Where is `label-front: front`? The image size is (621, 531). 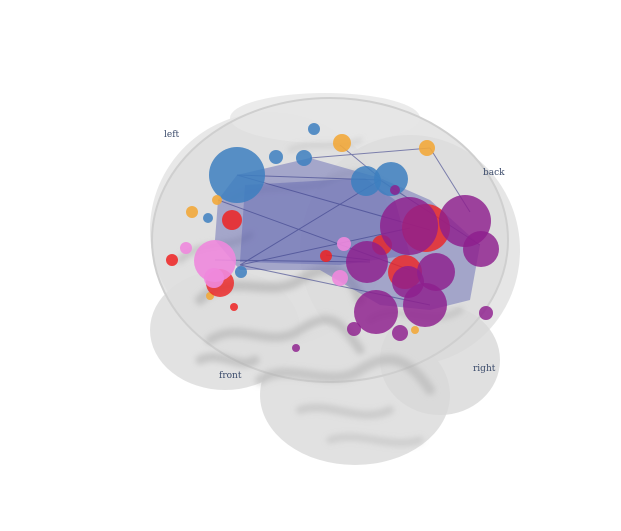
label-front: front is located at coordinates (230, 376).